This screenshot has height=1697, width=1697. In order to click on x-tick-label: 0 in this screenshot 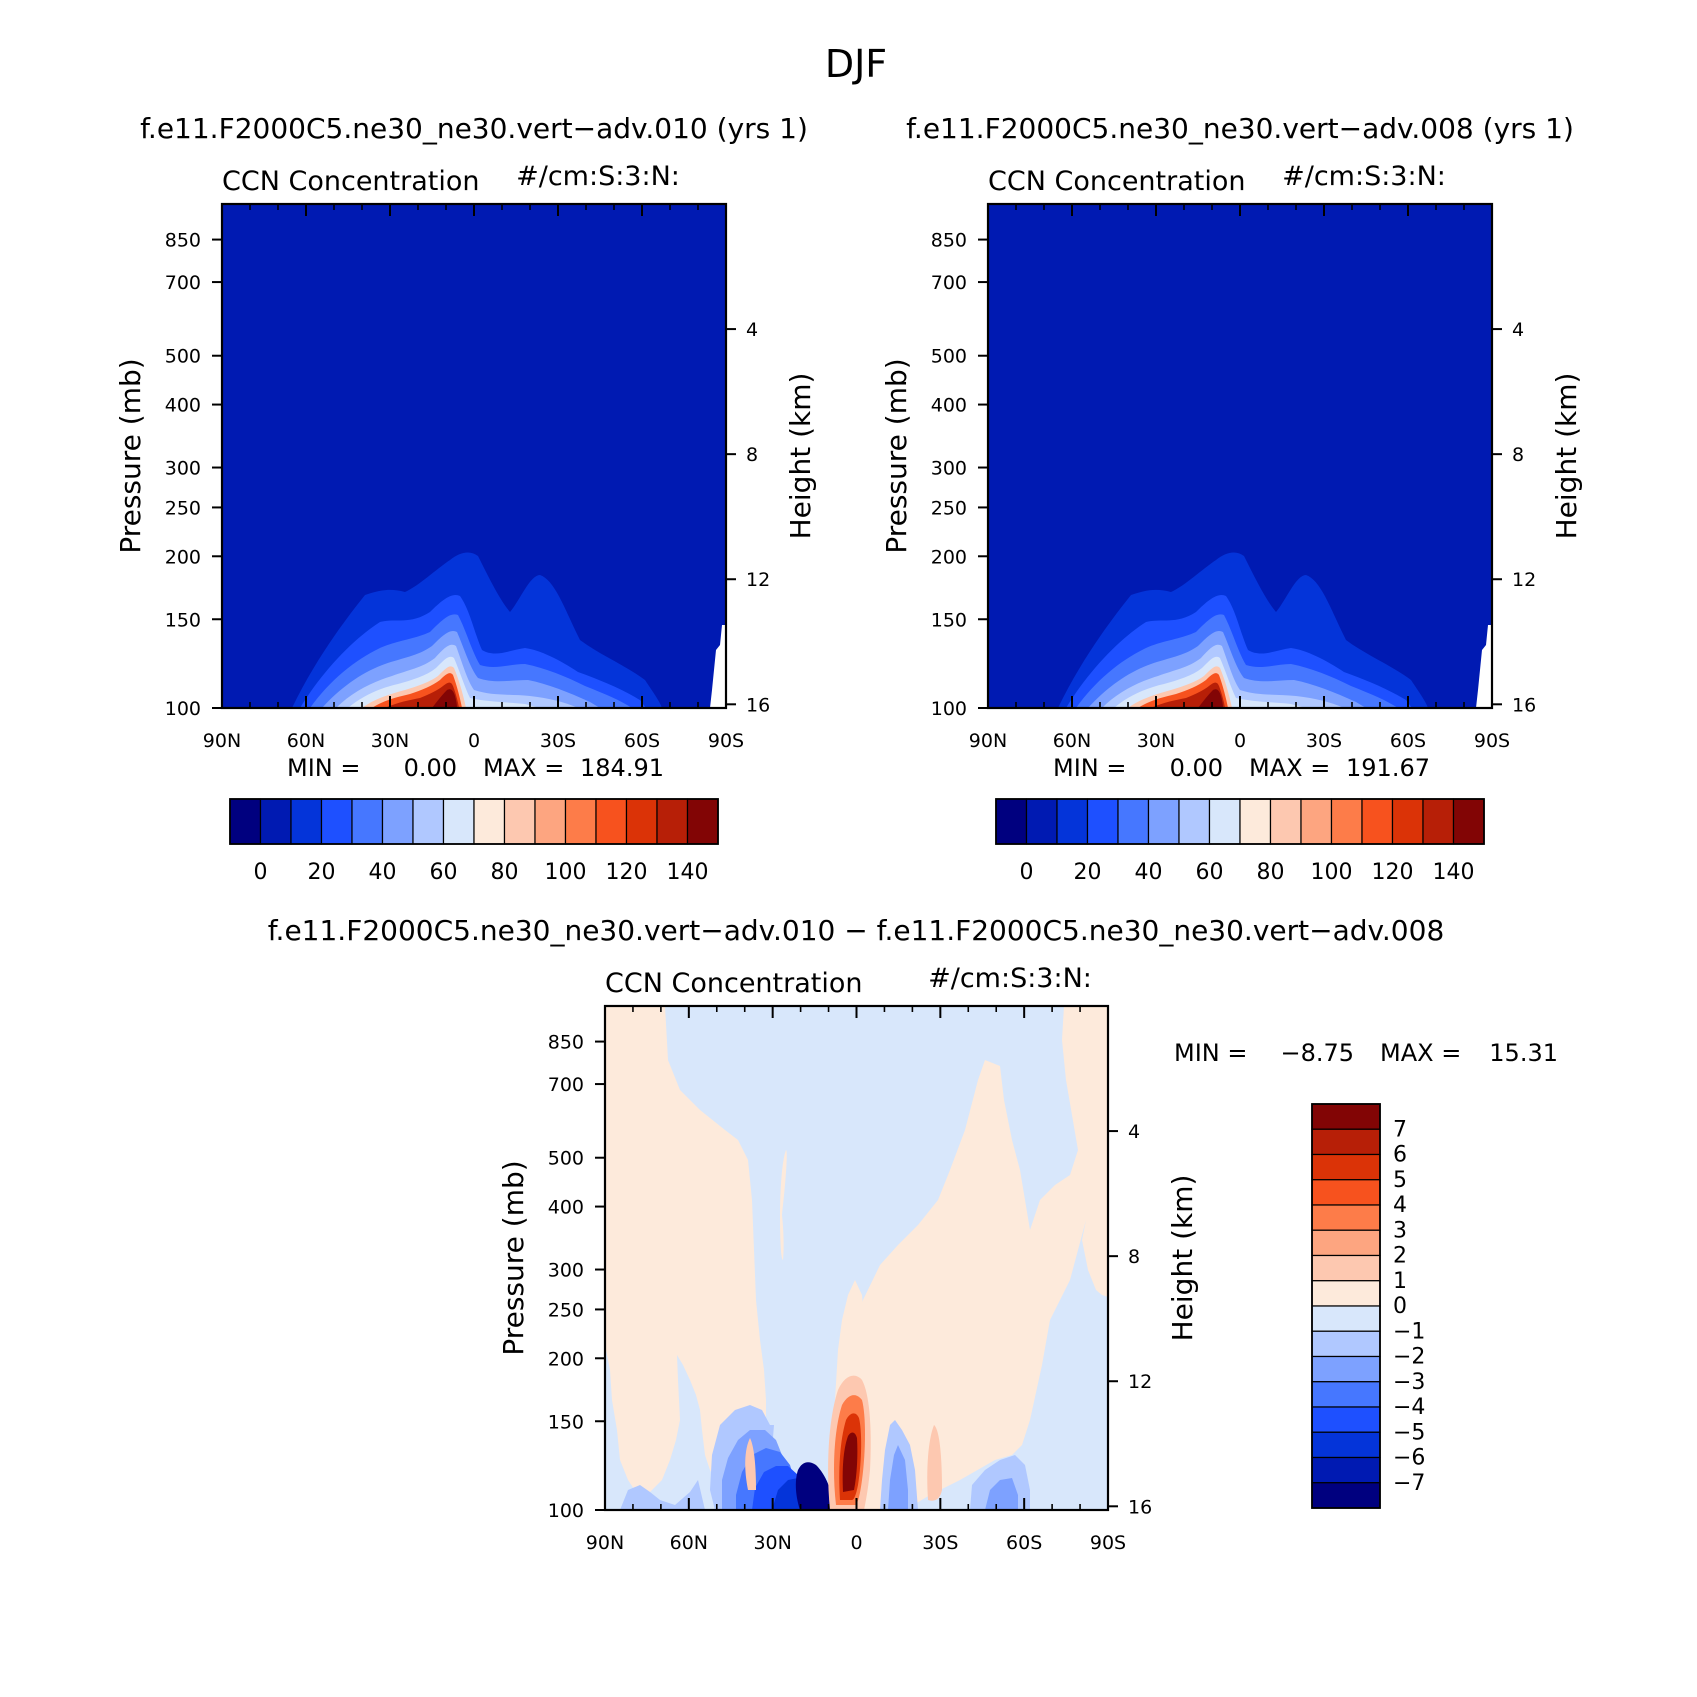, I will do `click(1240, 741)`.